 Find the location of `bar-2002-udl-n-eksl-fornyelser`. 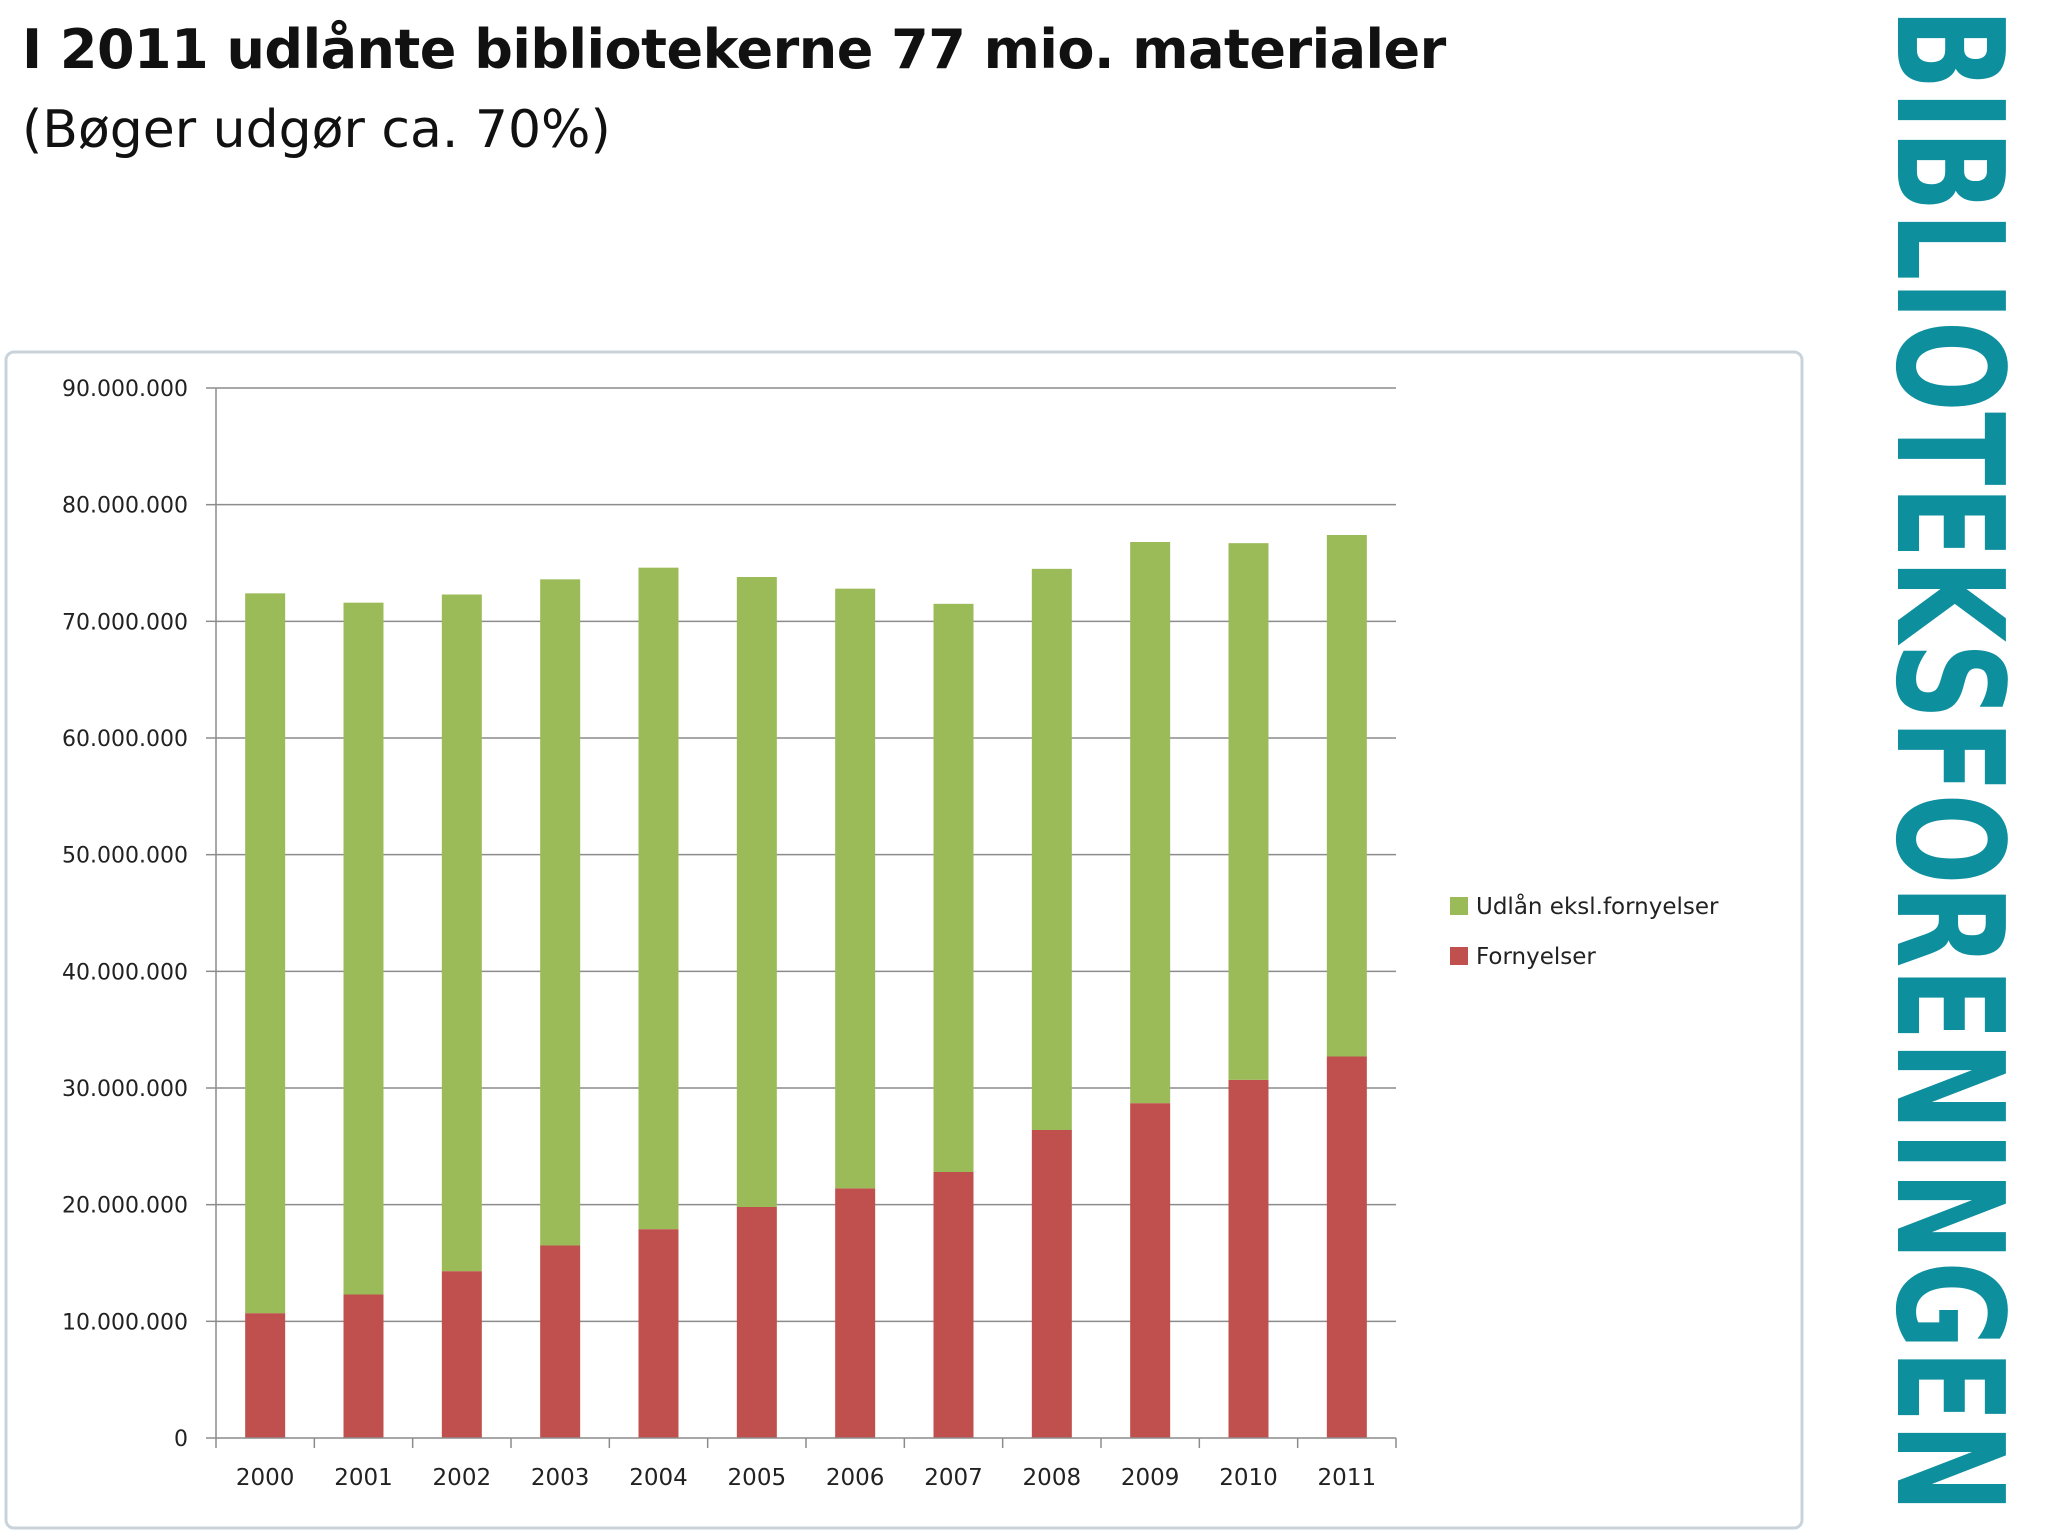

bar-2002-udl-n-eksl-fornyelser is located at coordinates (461, 933).